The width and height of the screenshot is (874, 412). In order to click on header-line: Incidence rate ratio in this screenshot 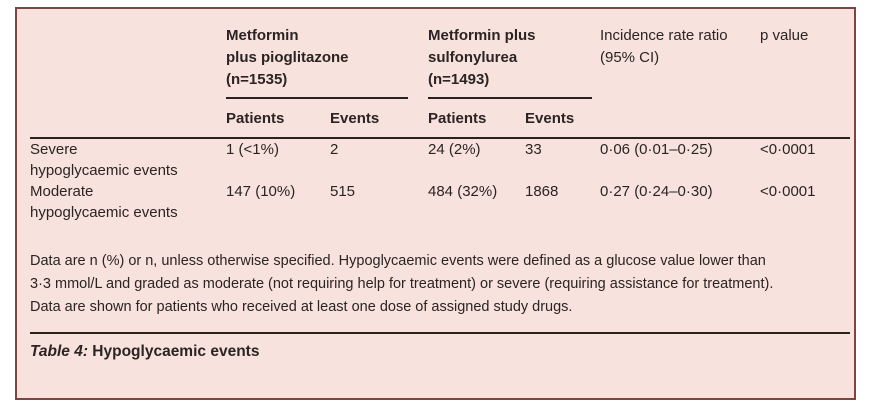, I will do `click(664, 35)`.